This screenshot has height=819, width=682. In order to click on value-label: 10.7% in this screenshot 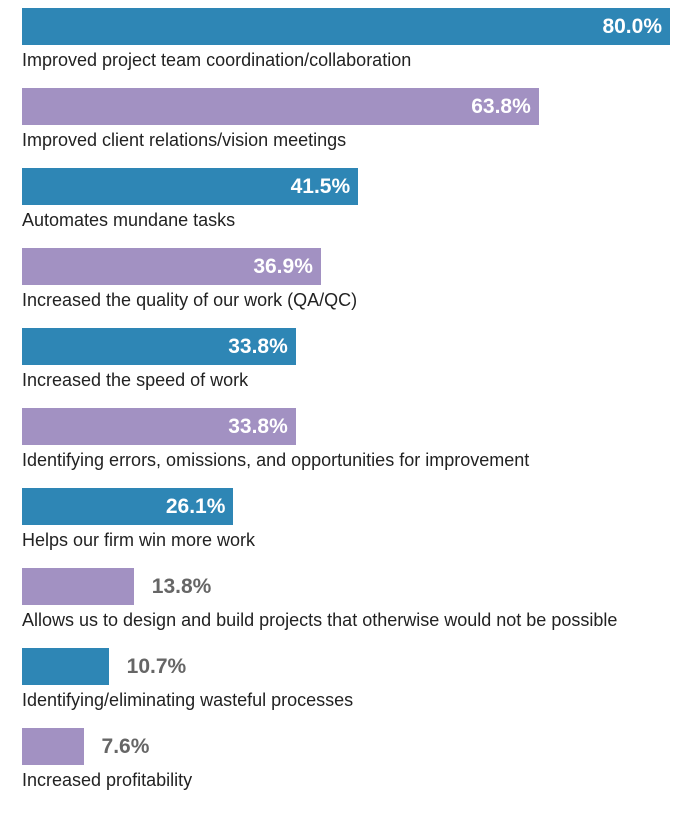, I will do `click(156, 666)`.